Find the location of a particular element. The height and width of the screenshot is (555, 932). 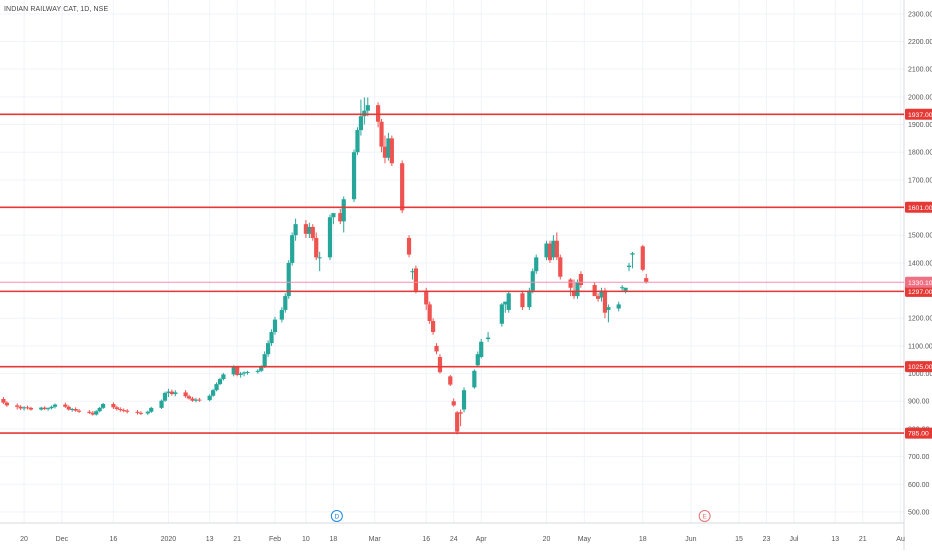

y-tick-label: 2000.00 is located at coordinates (920, 97).